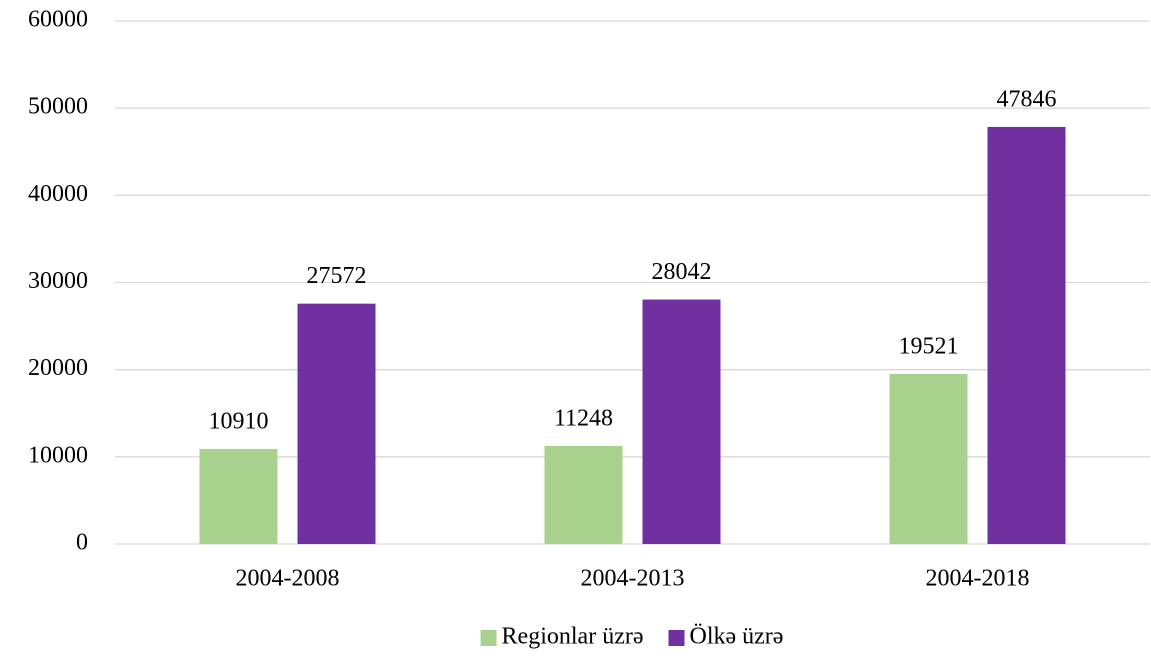  What do you see at coordinates (82, 543) in the screenshot?
I see `y-tick-label: 0` at bounding box center [82, 543].